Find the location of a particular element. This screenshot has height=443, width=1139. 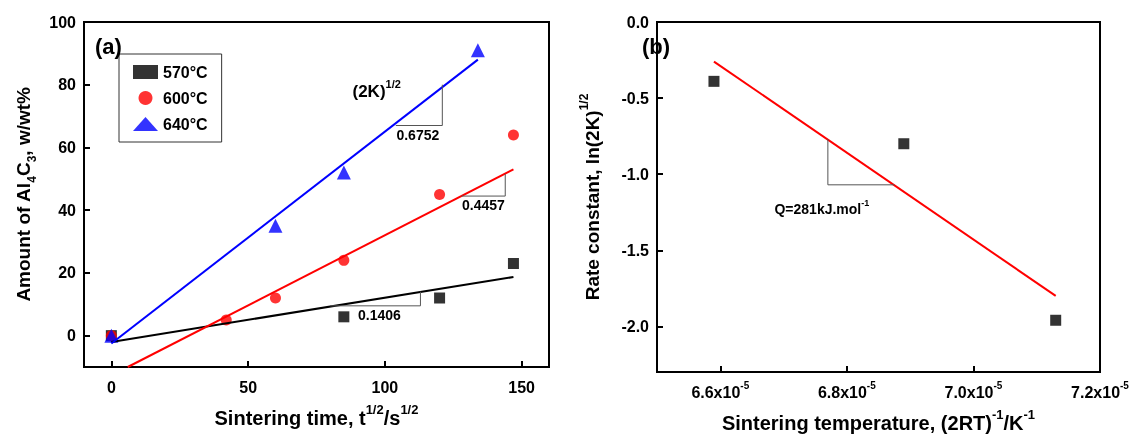

annotation: 0.6752 is located at coordinates (418, 135).